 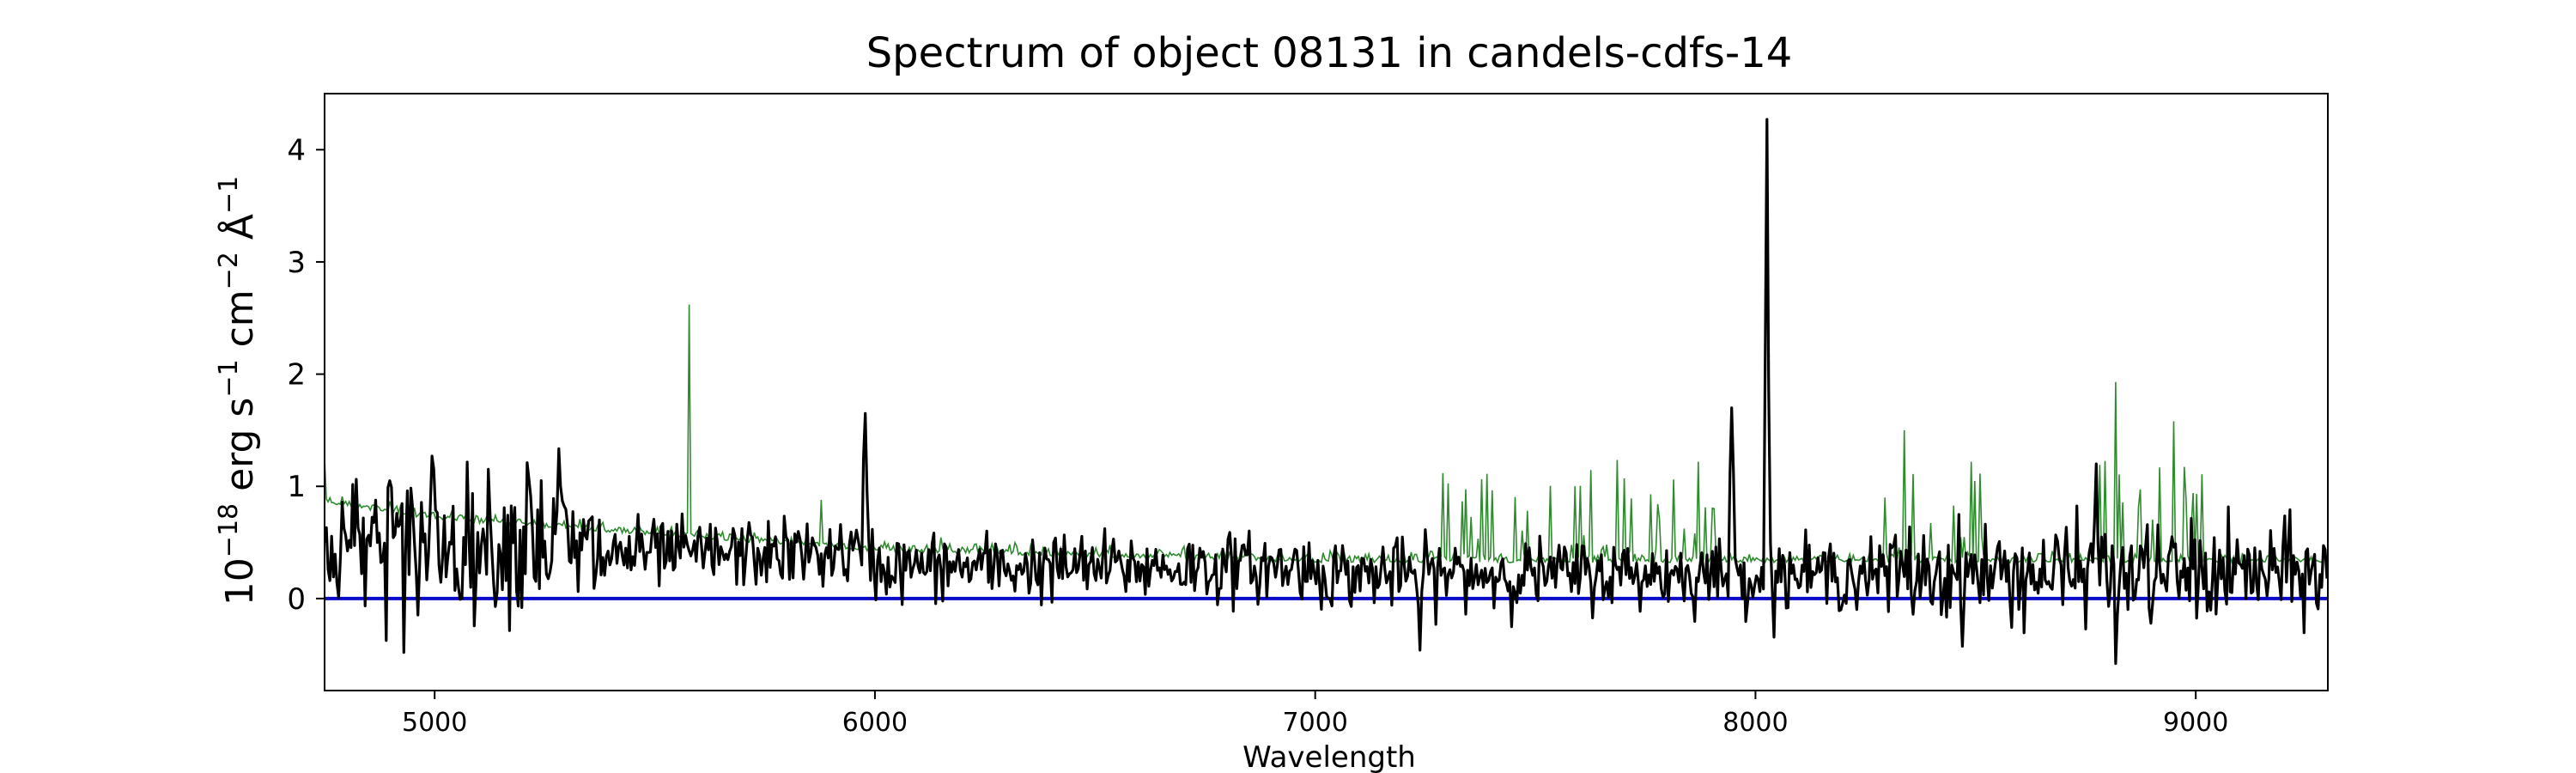 I want to click on x-tick-label: 6000, so click(x=875, y=723).